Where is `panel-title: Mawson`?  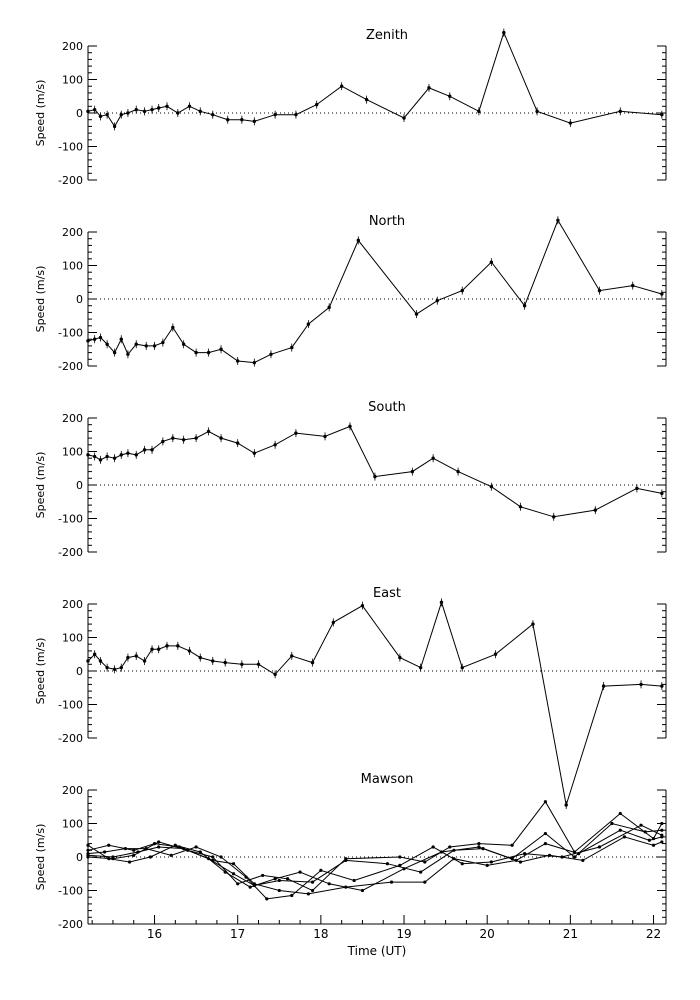 panel-title: Mawson is located at coordinates (387, 779).